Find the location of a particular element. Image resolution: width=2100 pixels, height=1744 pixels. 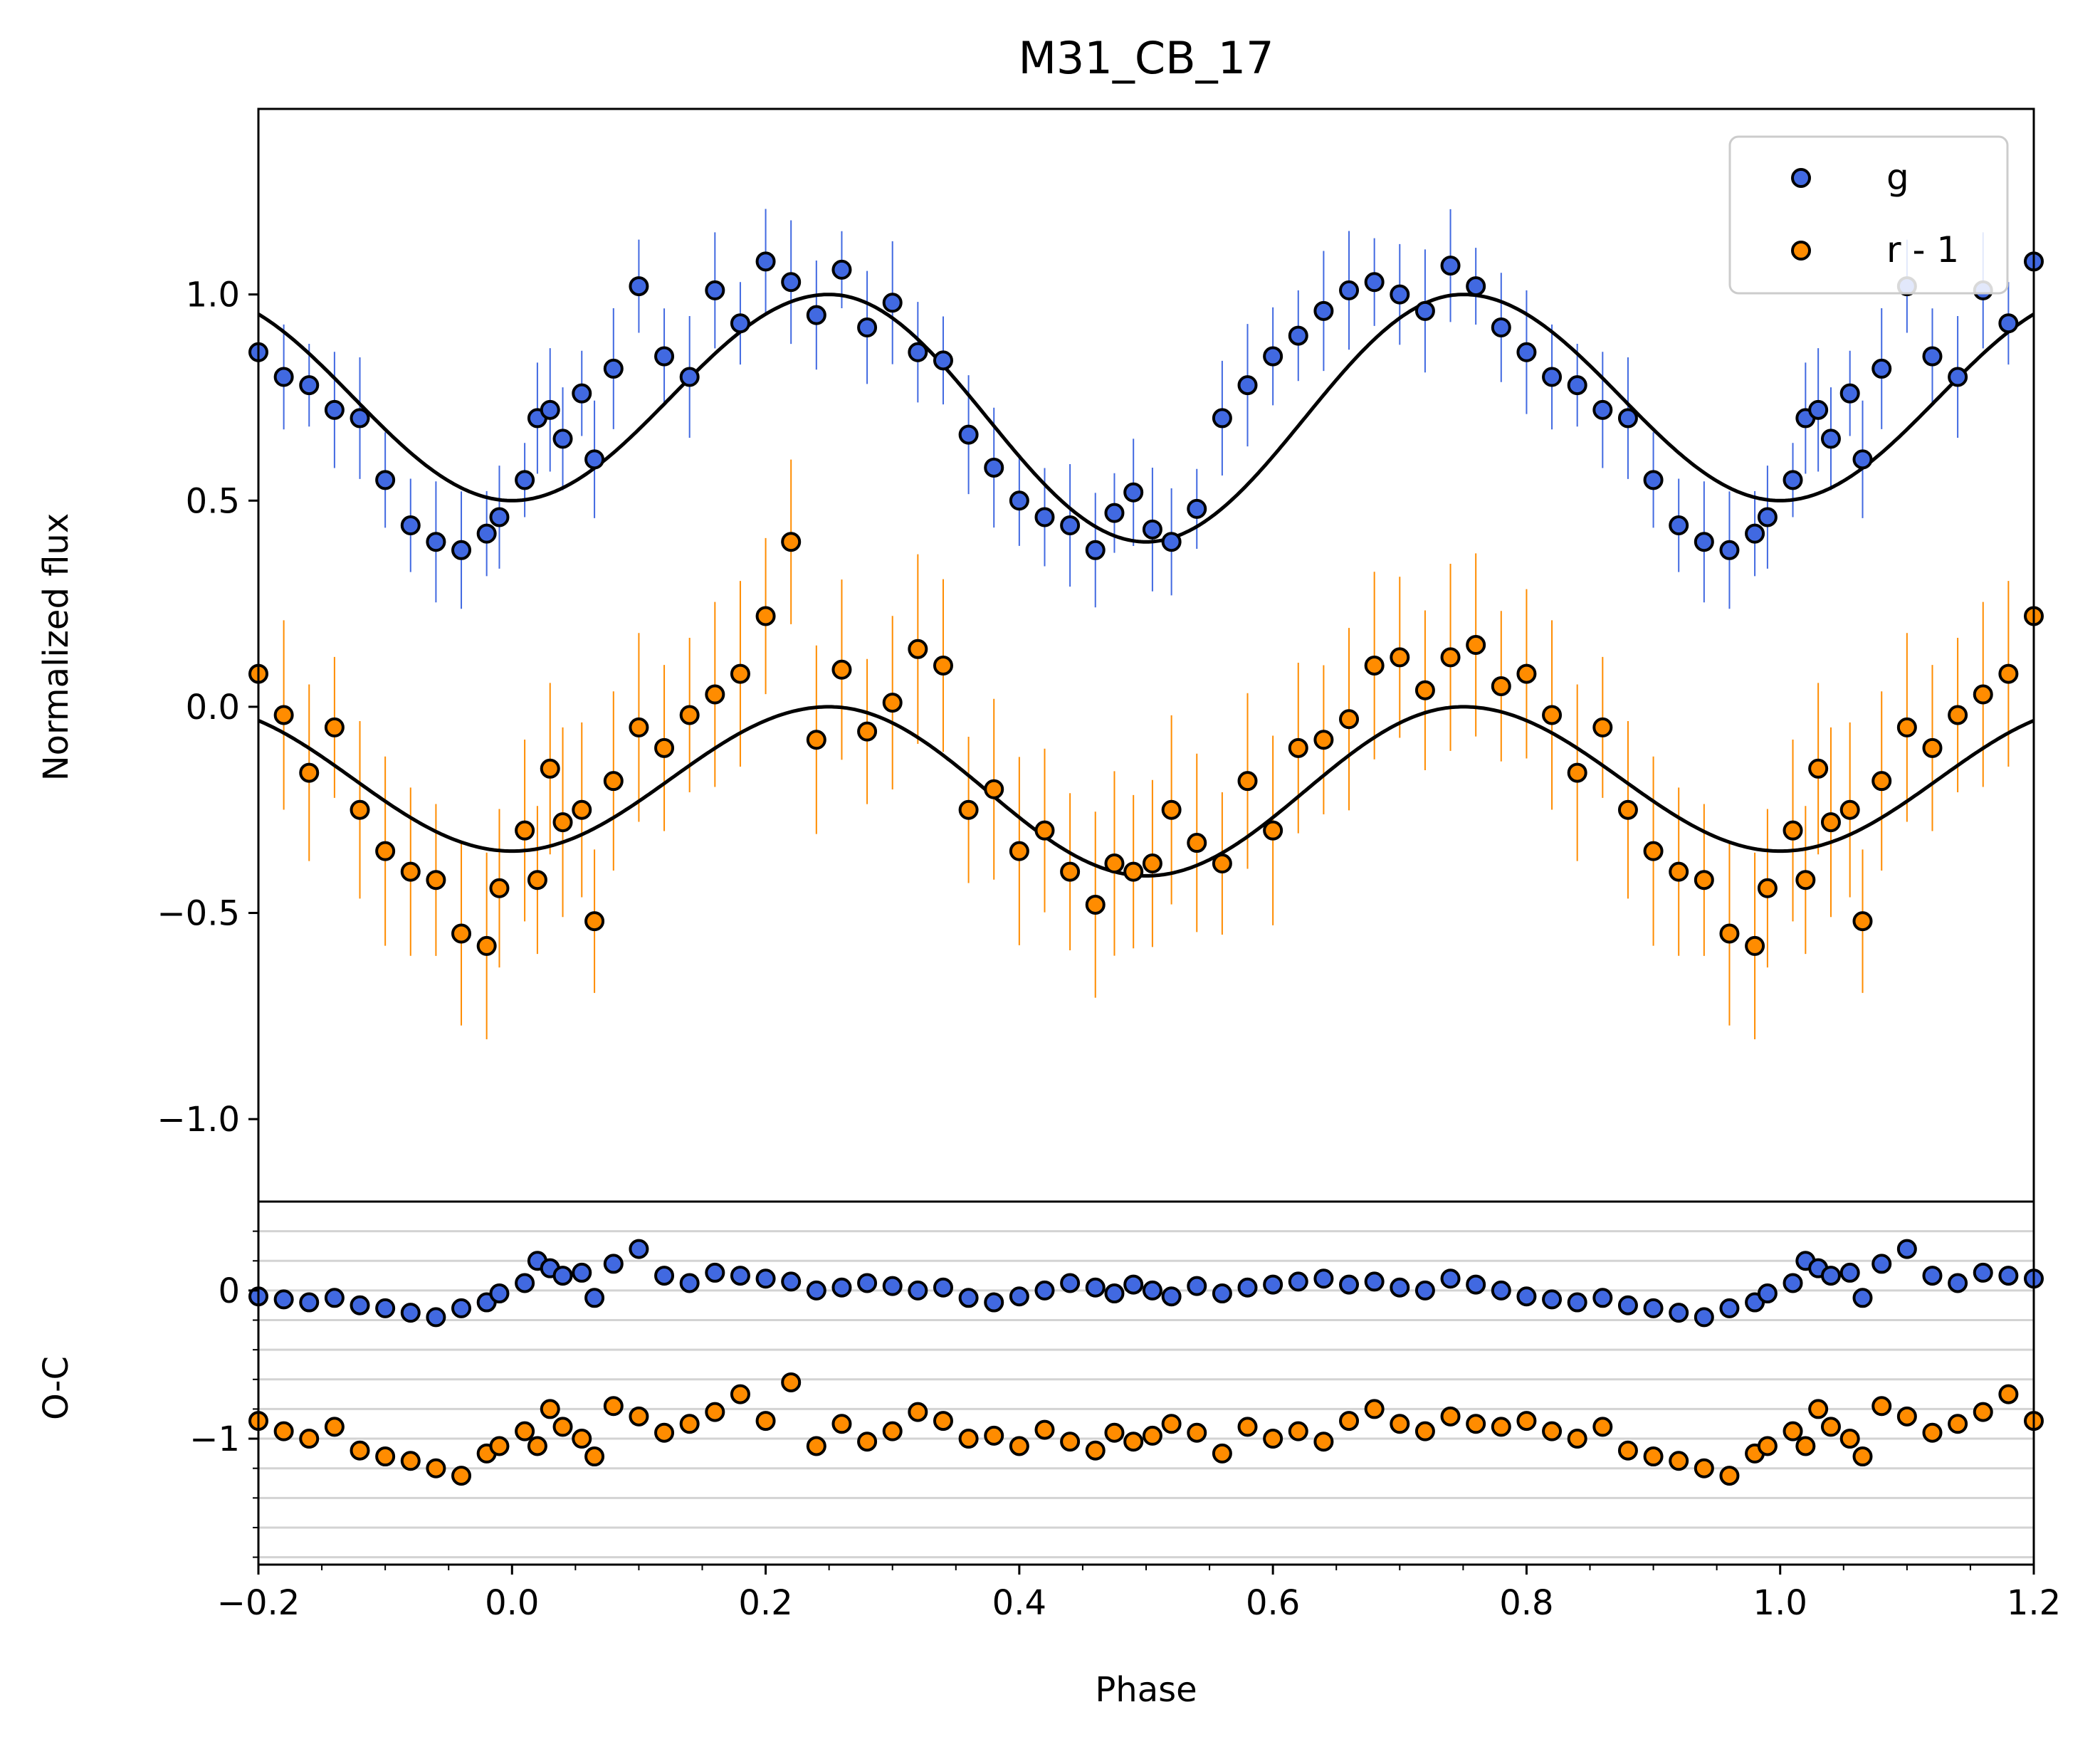

chart-title: M31_CB_17 is located at coordinates (1146, 58).